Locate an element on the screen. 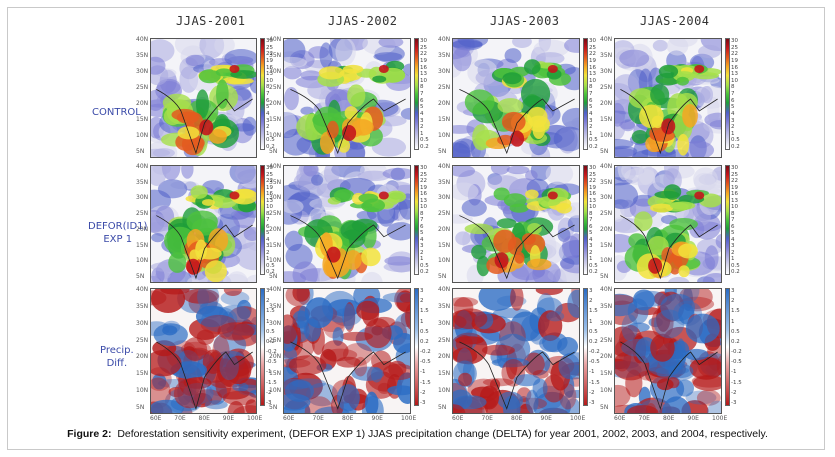 The height and width of the screenshot is (457, 835). map-panel-r3-c1 is located at coordinates (203, 351).